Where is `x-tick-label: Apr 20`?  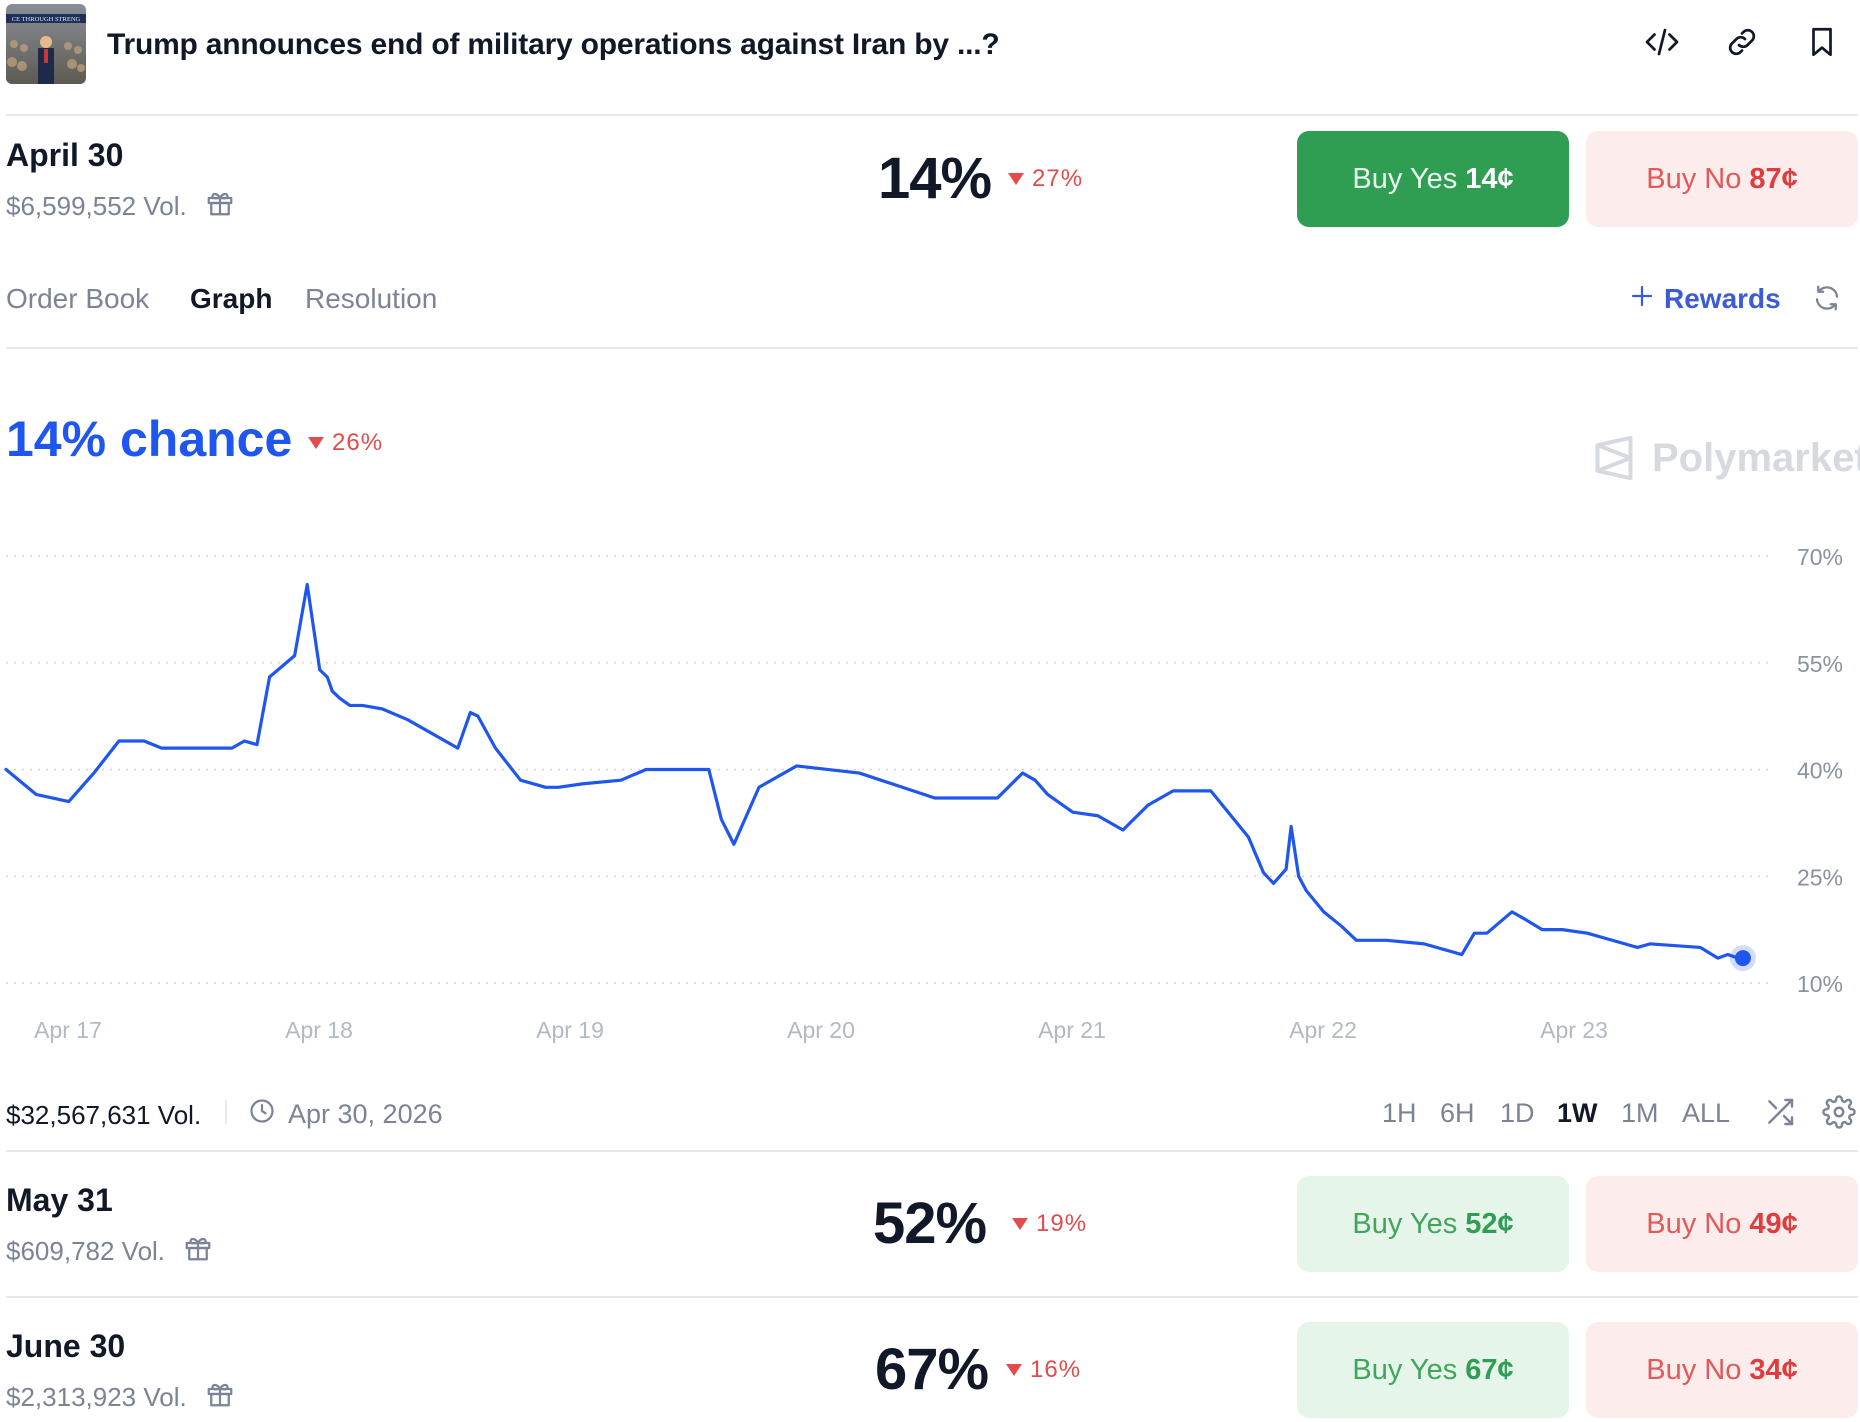 x-tick-label: Apr 20 is located at coordinates (821, 1030).